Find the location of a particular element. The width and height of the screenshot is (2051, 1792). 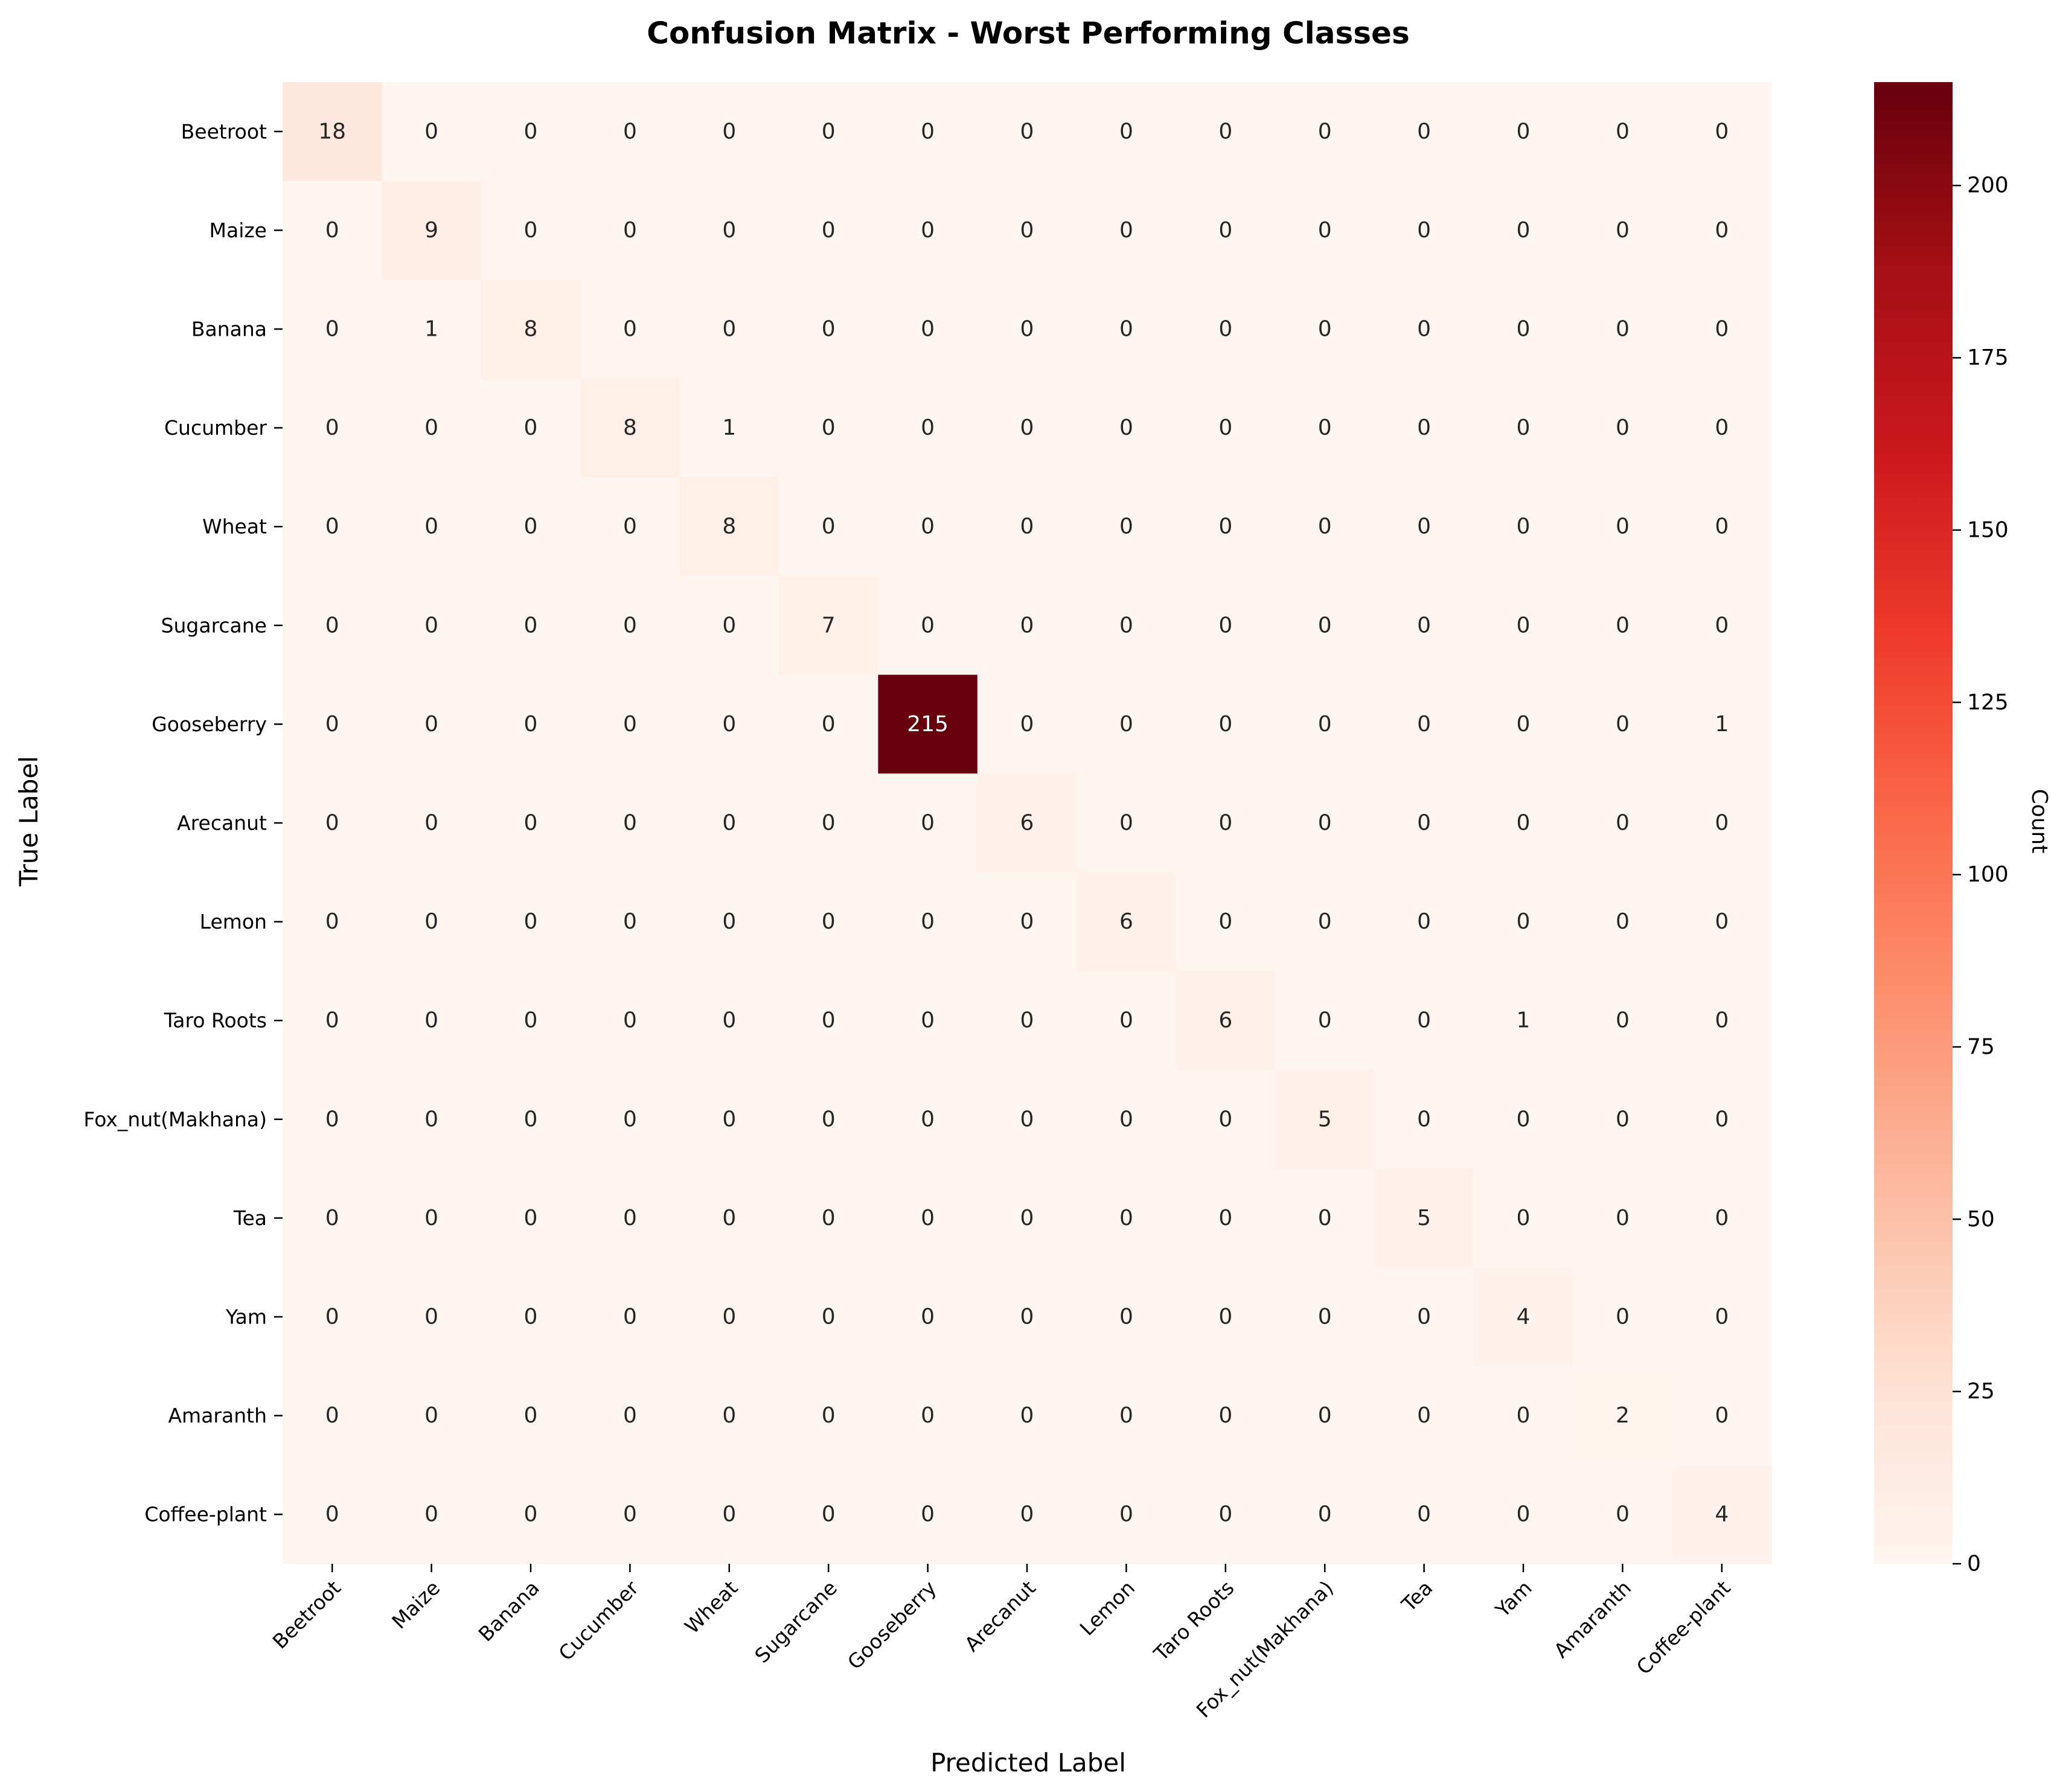

x-tick-label: Arecanut is located at coordinates (1000, 1616).